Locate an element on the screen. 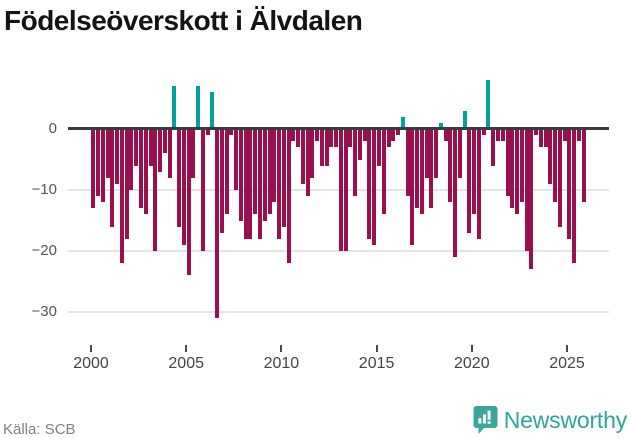  x-axis-label: 2000 is located at coordinates (91, 363).